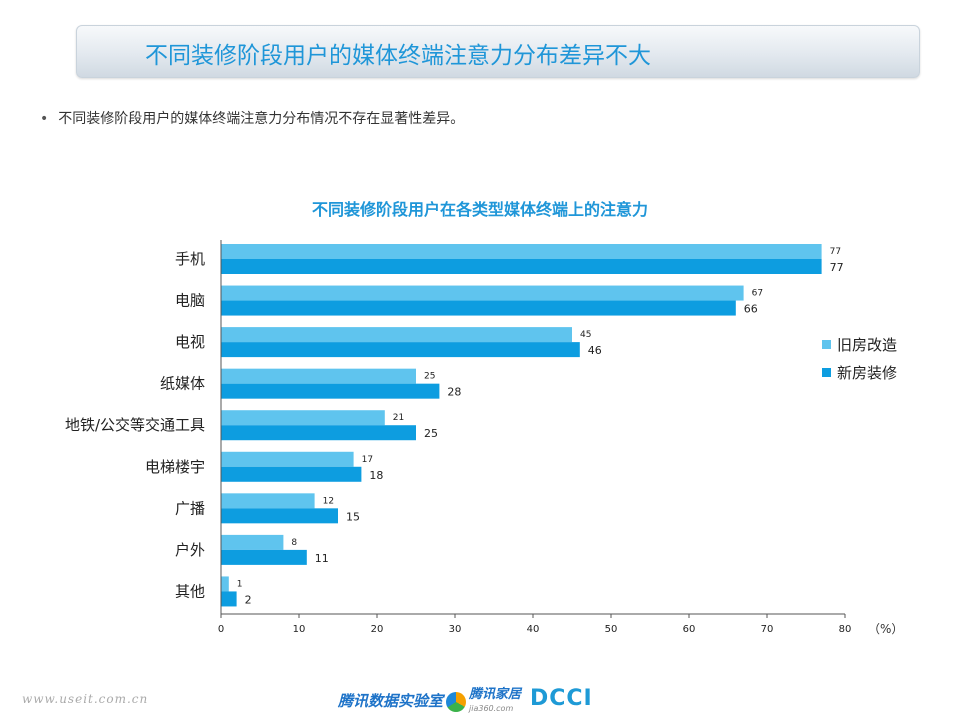  What do you see at coordinates (454, 392) in the screenshot?
I see `data-label: 28` at bounding box center [454, 392].